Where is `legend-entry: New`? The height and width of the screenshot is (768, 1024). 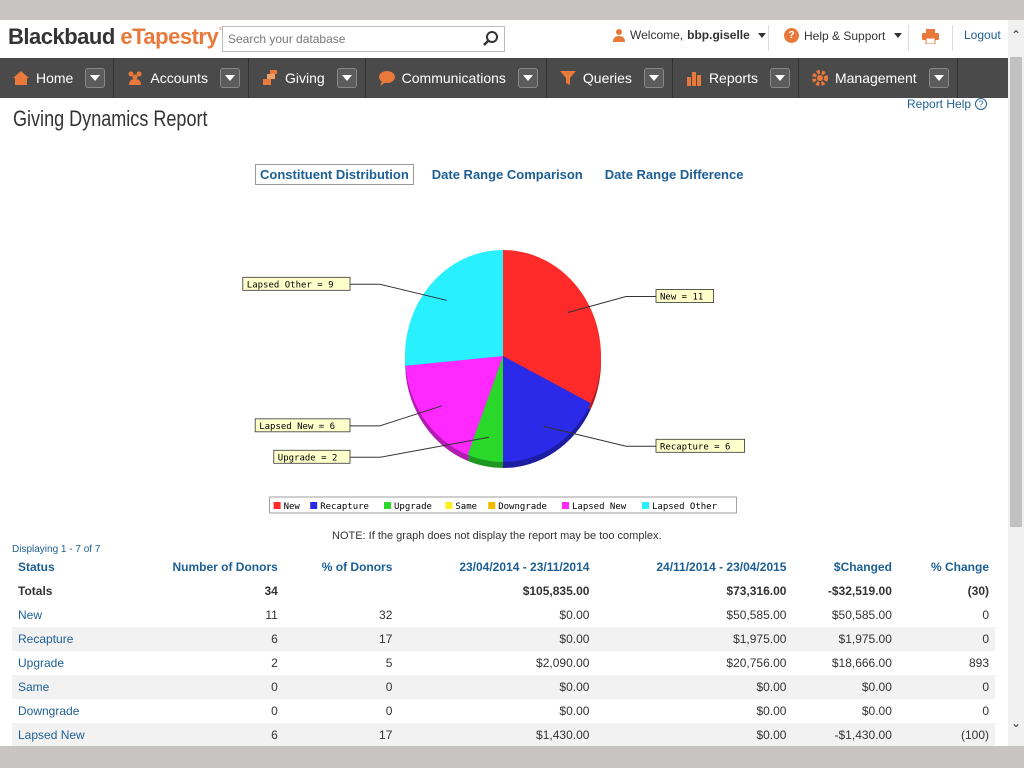 legend-entry: New is located at coordinates (292, 507).